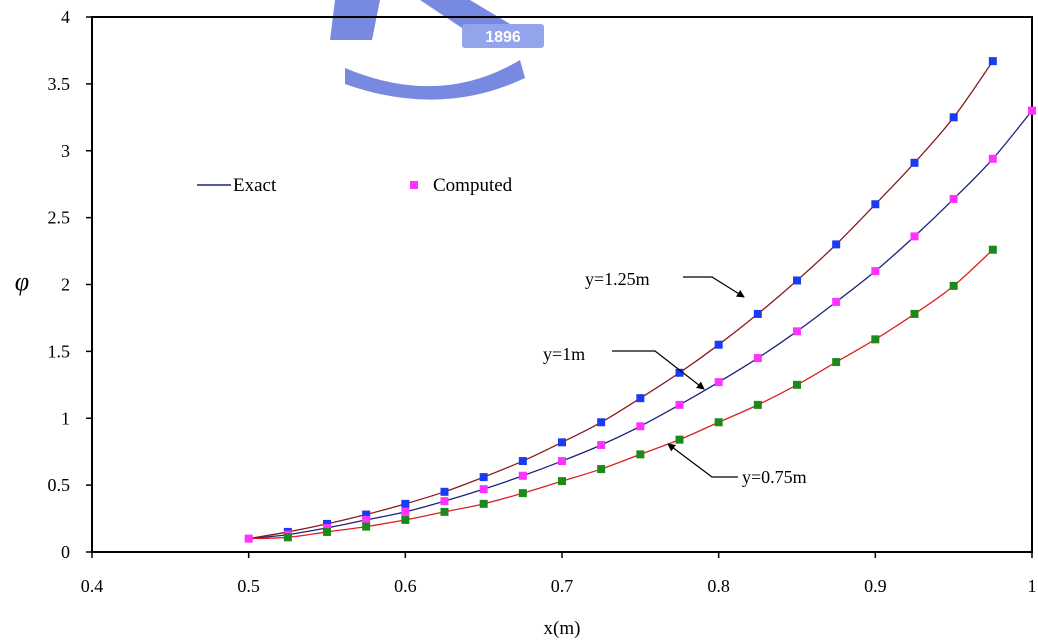 The image size is (1038, 643). I want to click on y-tick-label: 4, so click(65, 17).